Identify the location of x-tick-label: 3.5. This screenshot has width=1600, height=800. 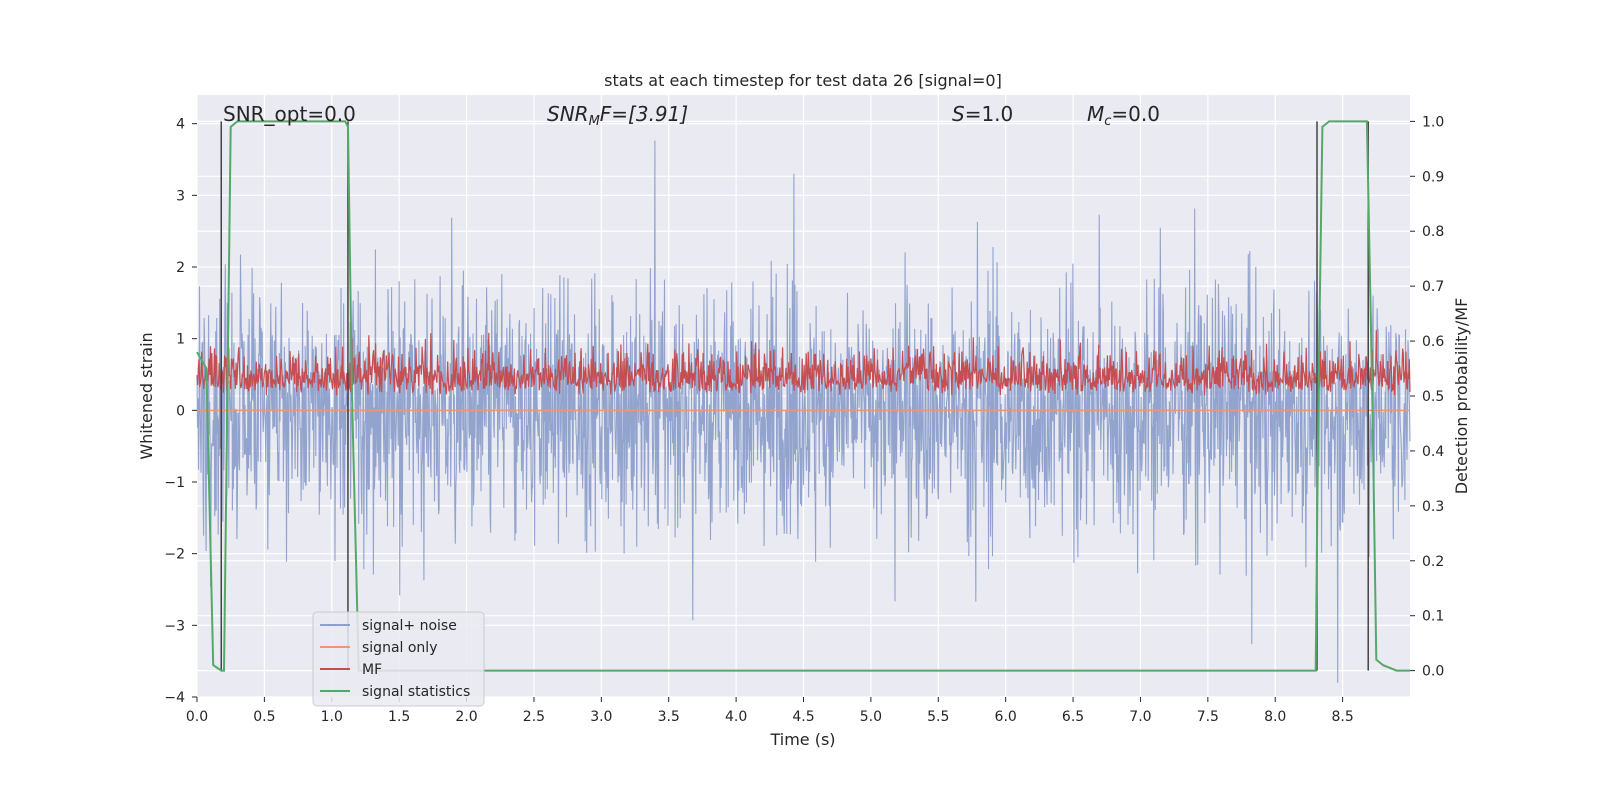
(669, 717).